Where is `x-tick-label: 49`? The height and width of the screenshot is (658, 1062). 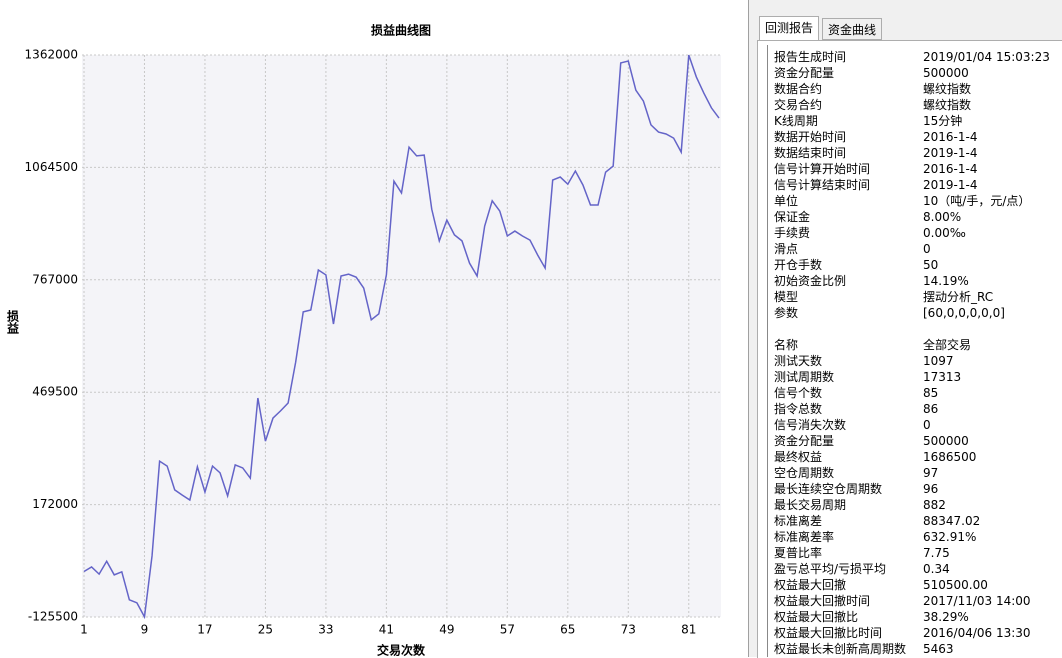
x-tick-label: 49 is located at coordinates (446, 630).